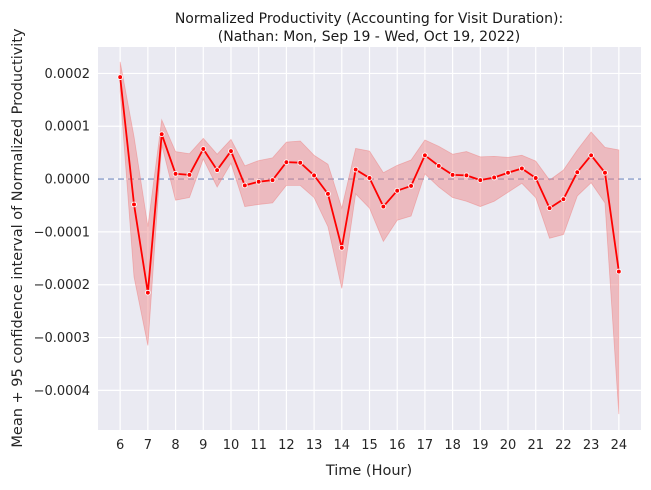 The height and width of the screenshot is (490, 651). What do you see at coordinates (203, 445) in the screenshot?
I see `x-tick-label: 9` at bounding box center [203, 445].